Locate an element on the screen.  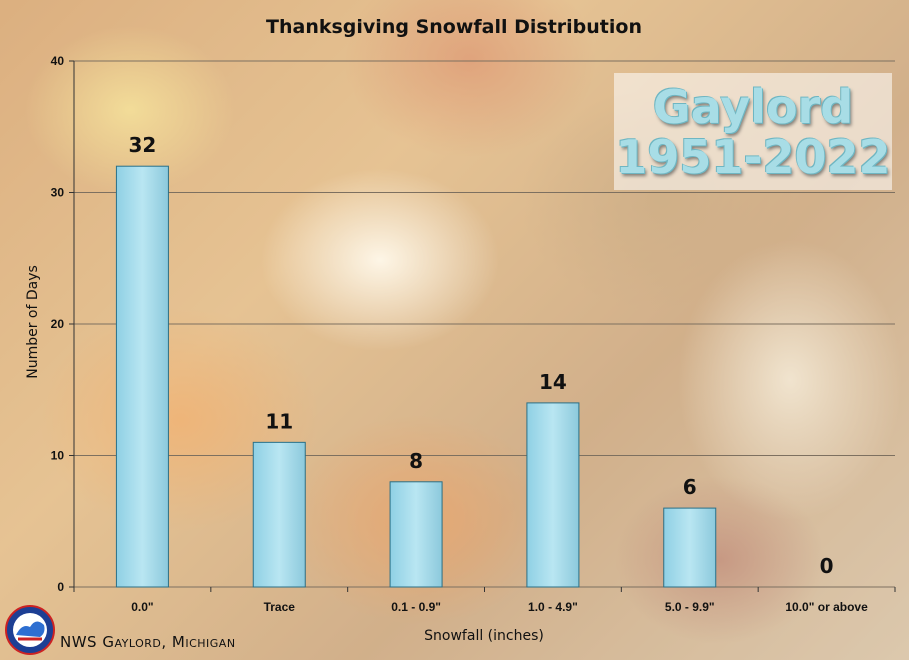
x-tick-label: Trace is located at coordinates (280, 607).